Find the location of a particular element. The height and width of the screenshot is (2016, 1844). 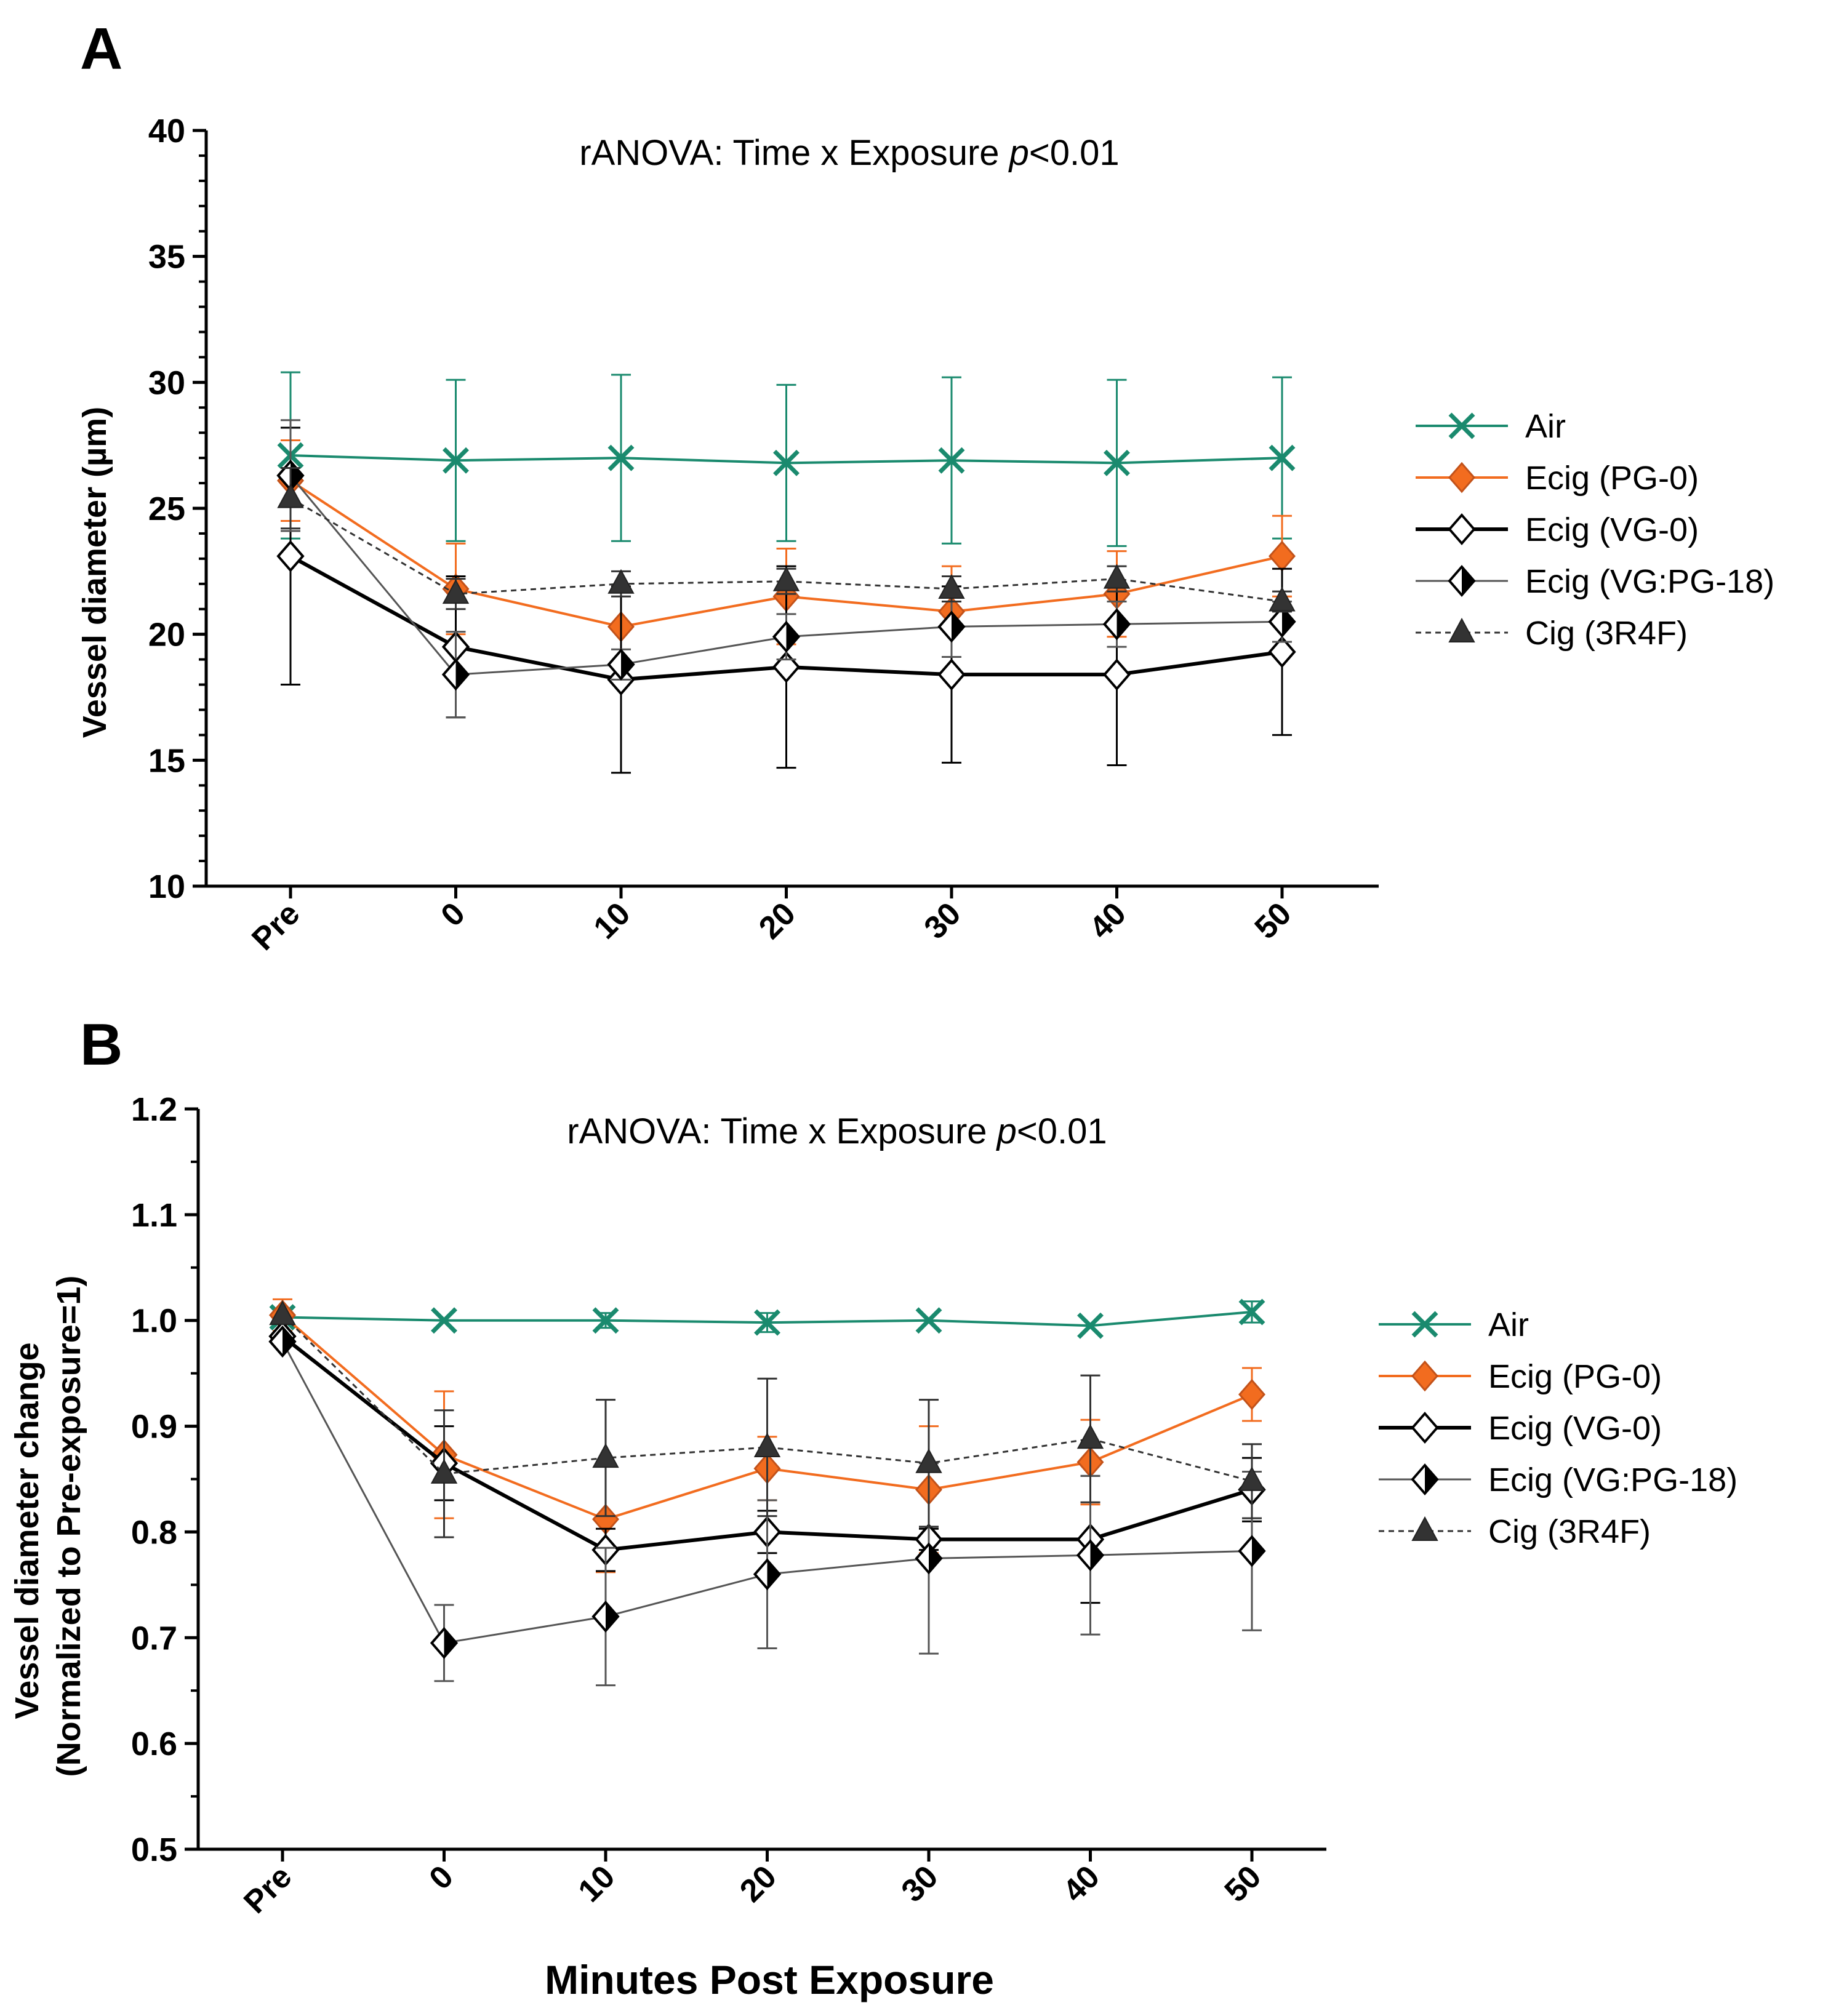

y-axis-label-b-line1: Vessel diameter change is located at coordinates (28, 1530).